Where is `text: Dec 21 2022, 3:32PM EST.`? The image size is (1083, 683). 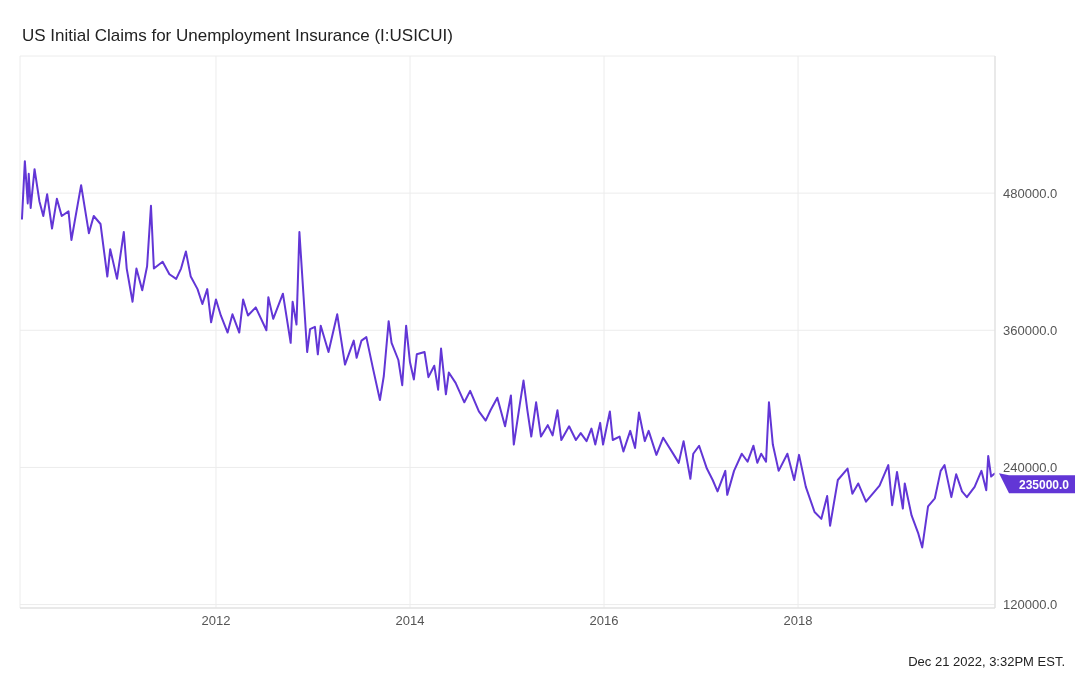 text: Dec 21 2022, 3:32PM EST. is located at coordinates (986, 661).